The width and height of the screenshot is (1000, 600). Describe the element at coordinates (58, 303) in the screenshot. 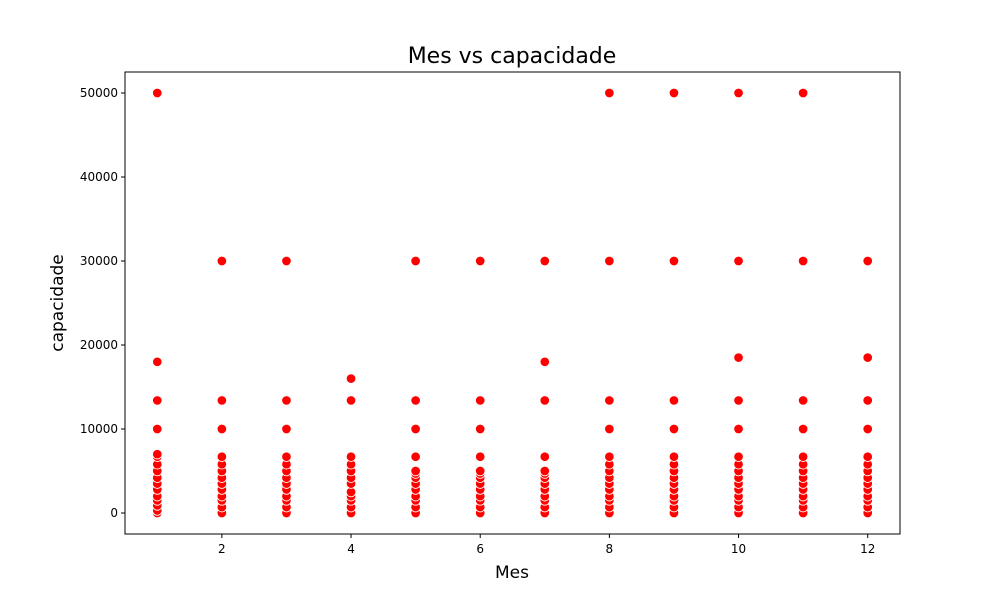

I see `y-axis-label: capacidade` at that location.